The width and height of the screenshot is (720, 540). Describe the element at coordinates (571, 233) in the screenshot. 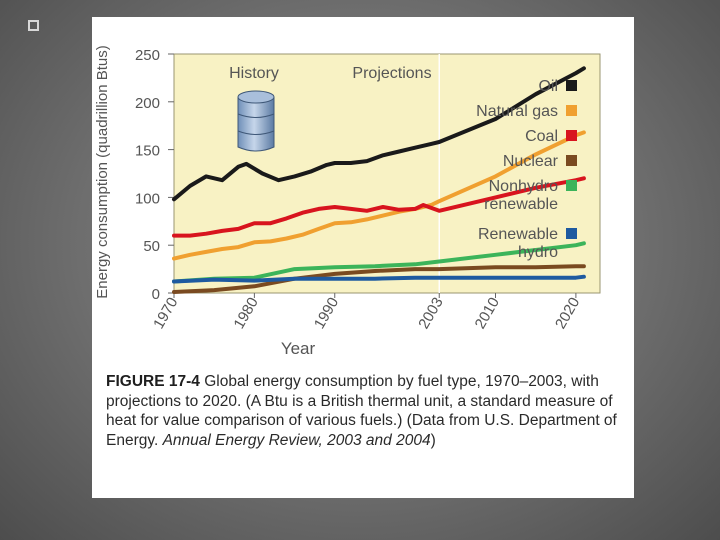

I see `legend-swatch-renewable-hydro` at that location.